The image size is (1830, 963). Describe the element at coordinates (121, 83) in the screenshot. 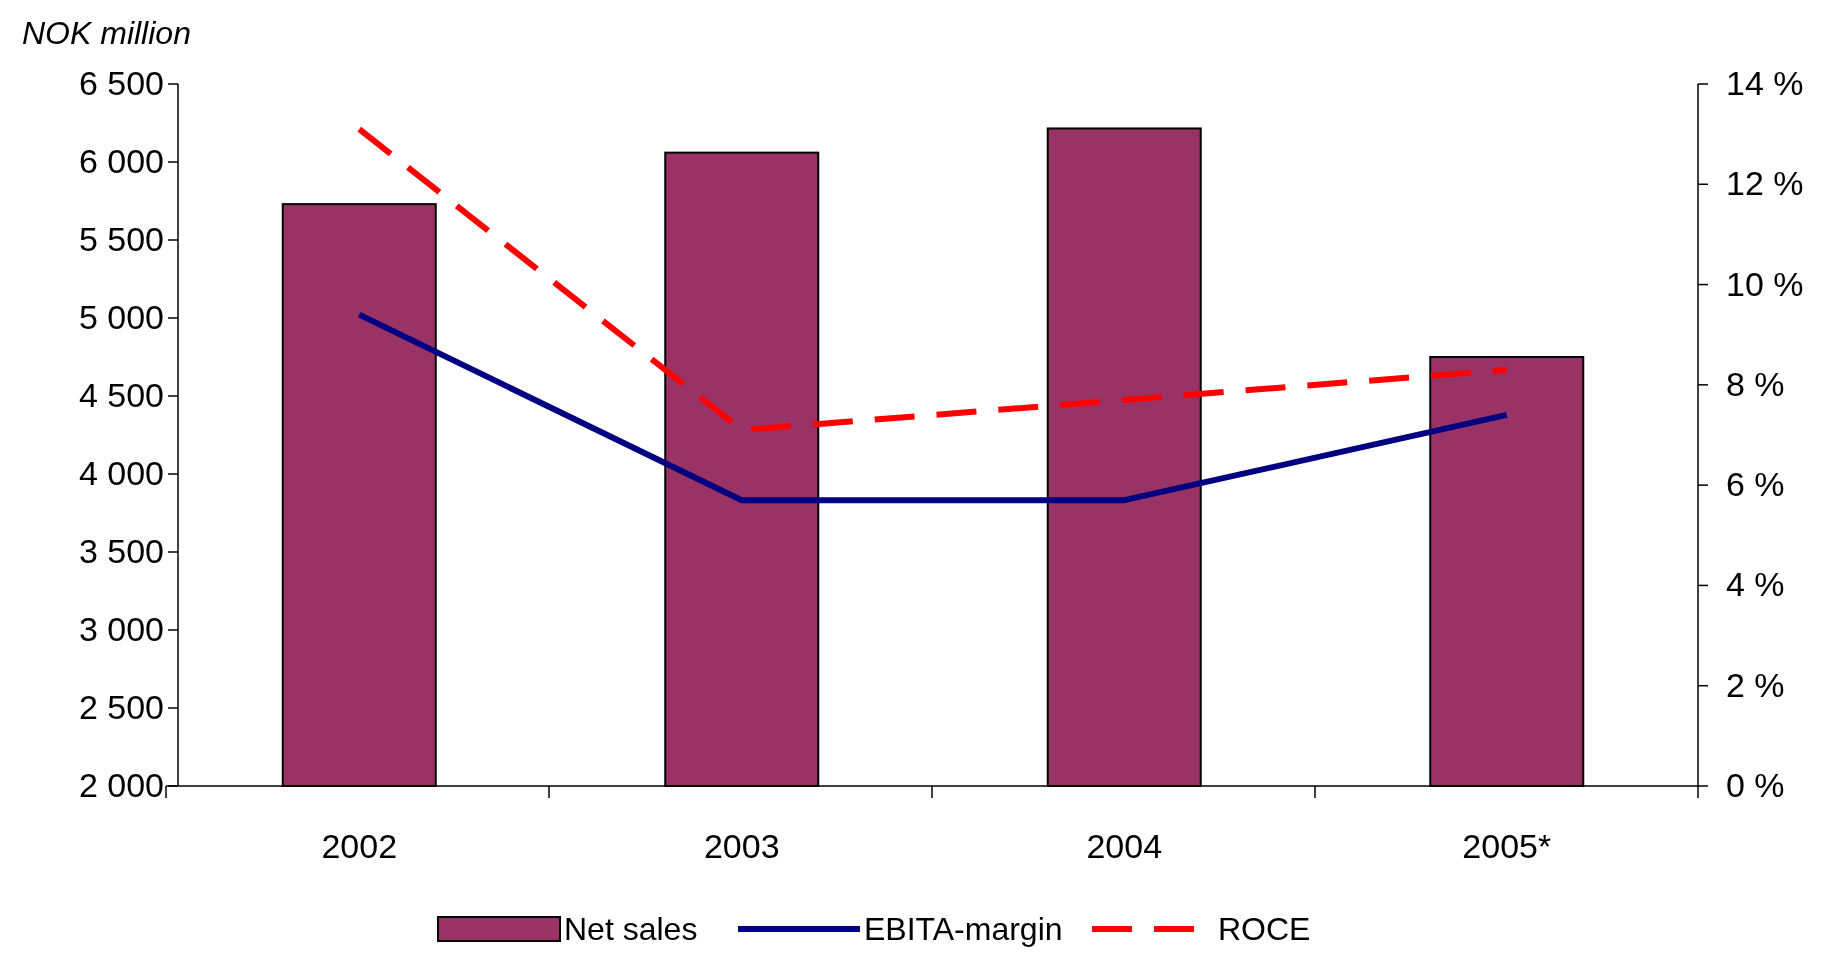

I see `y-tick-label: 6 500` at that location.